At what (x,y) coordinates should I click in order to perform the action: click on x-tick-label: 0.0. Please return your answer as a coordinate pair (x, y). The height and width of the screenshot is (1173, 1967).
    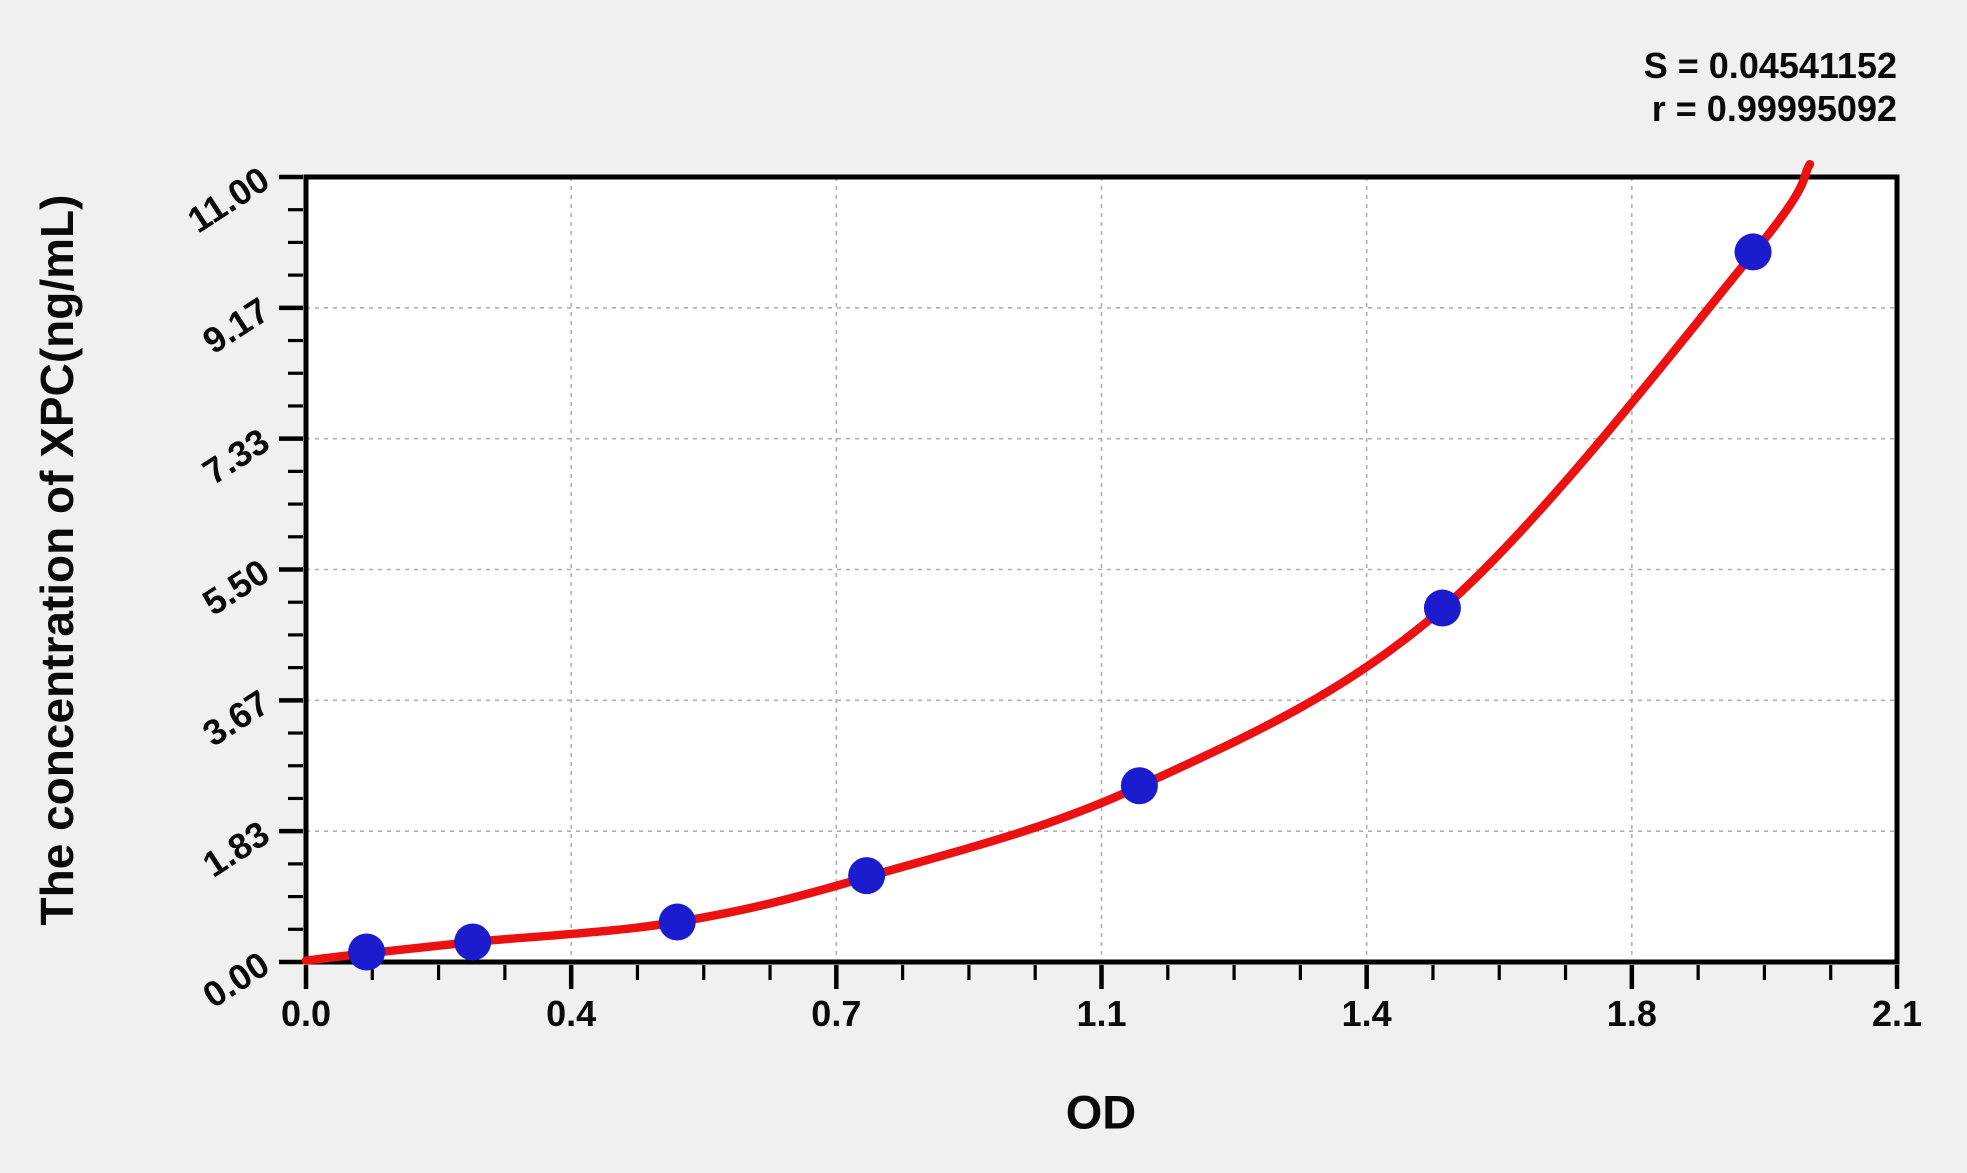
    Looking at the image, I should click on (306, 1013).